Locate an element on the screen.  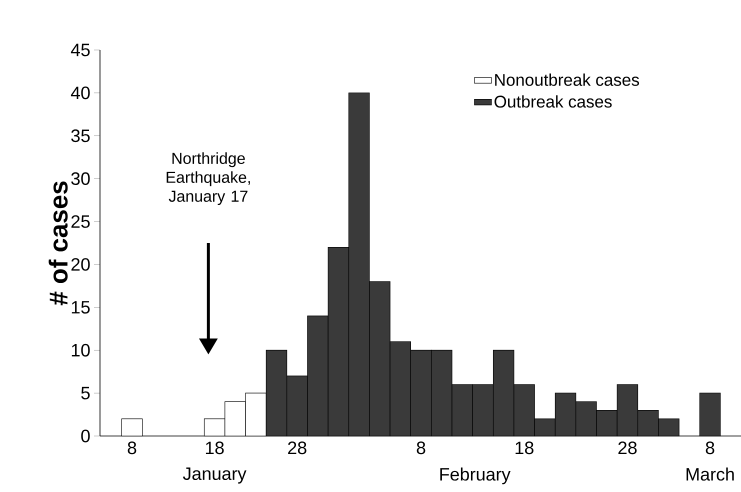
y-tick-label: 25 is located at coordinates (80, 221).